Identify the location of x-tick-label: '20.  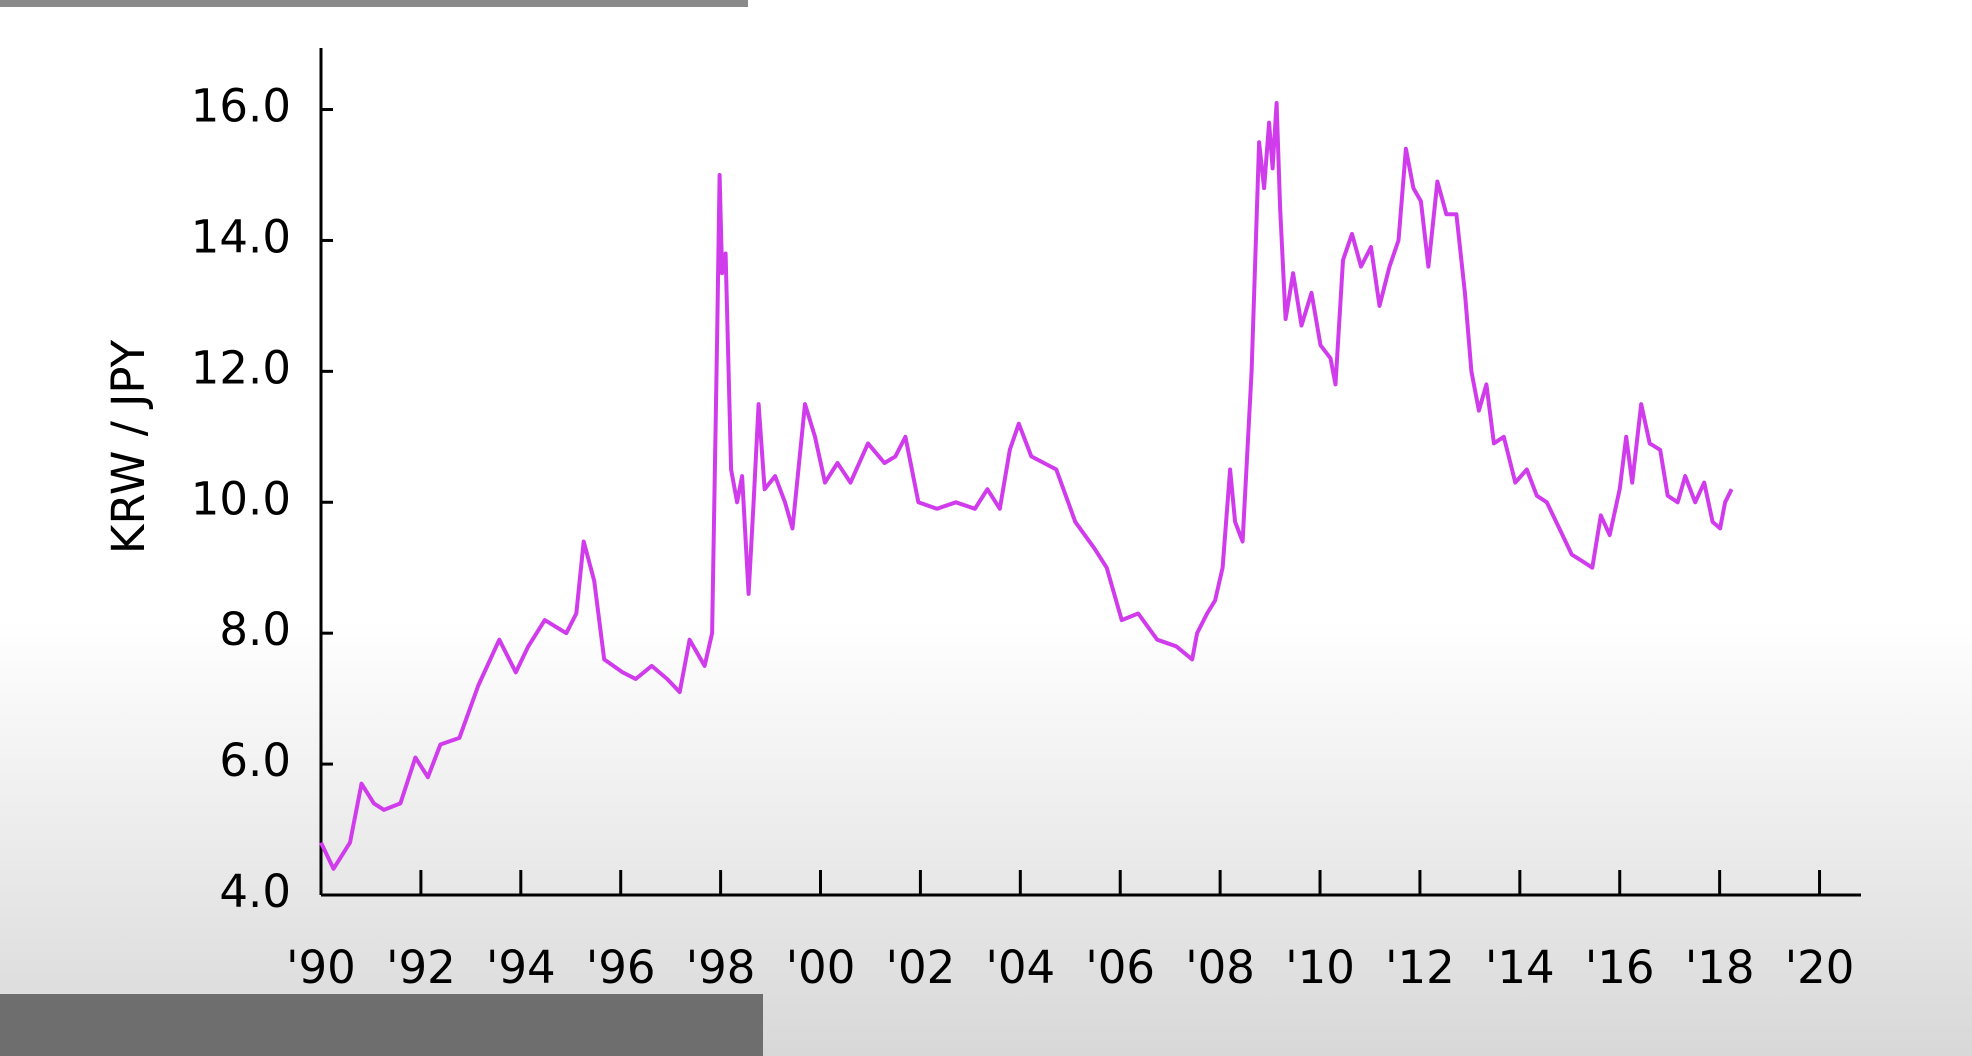
(1820, 967).